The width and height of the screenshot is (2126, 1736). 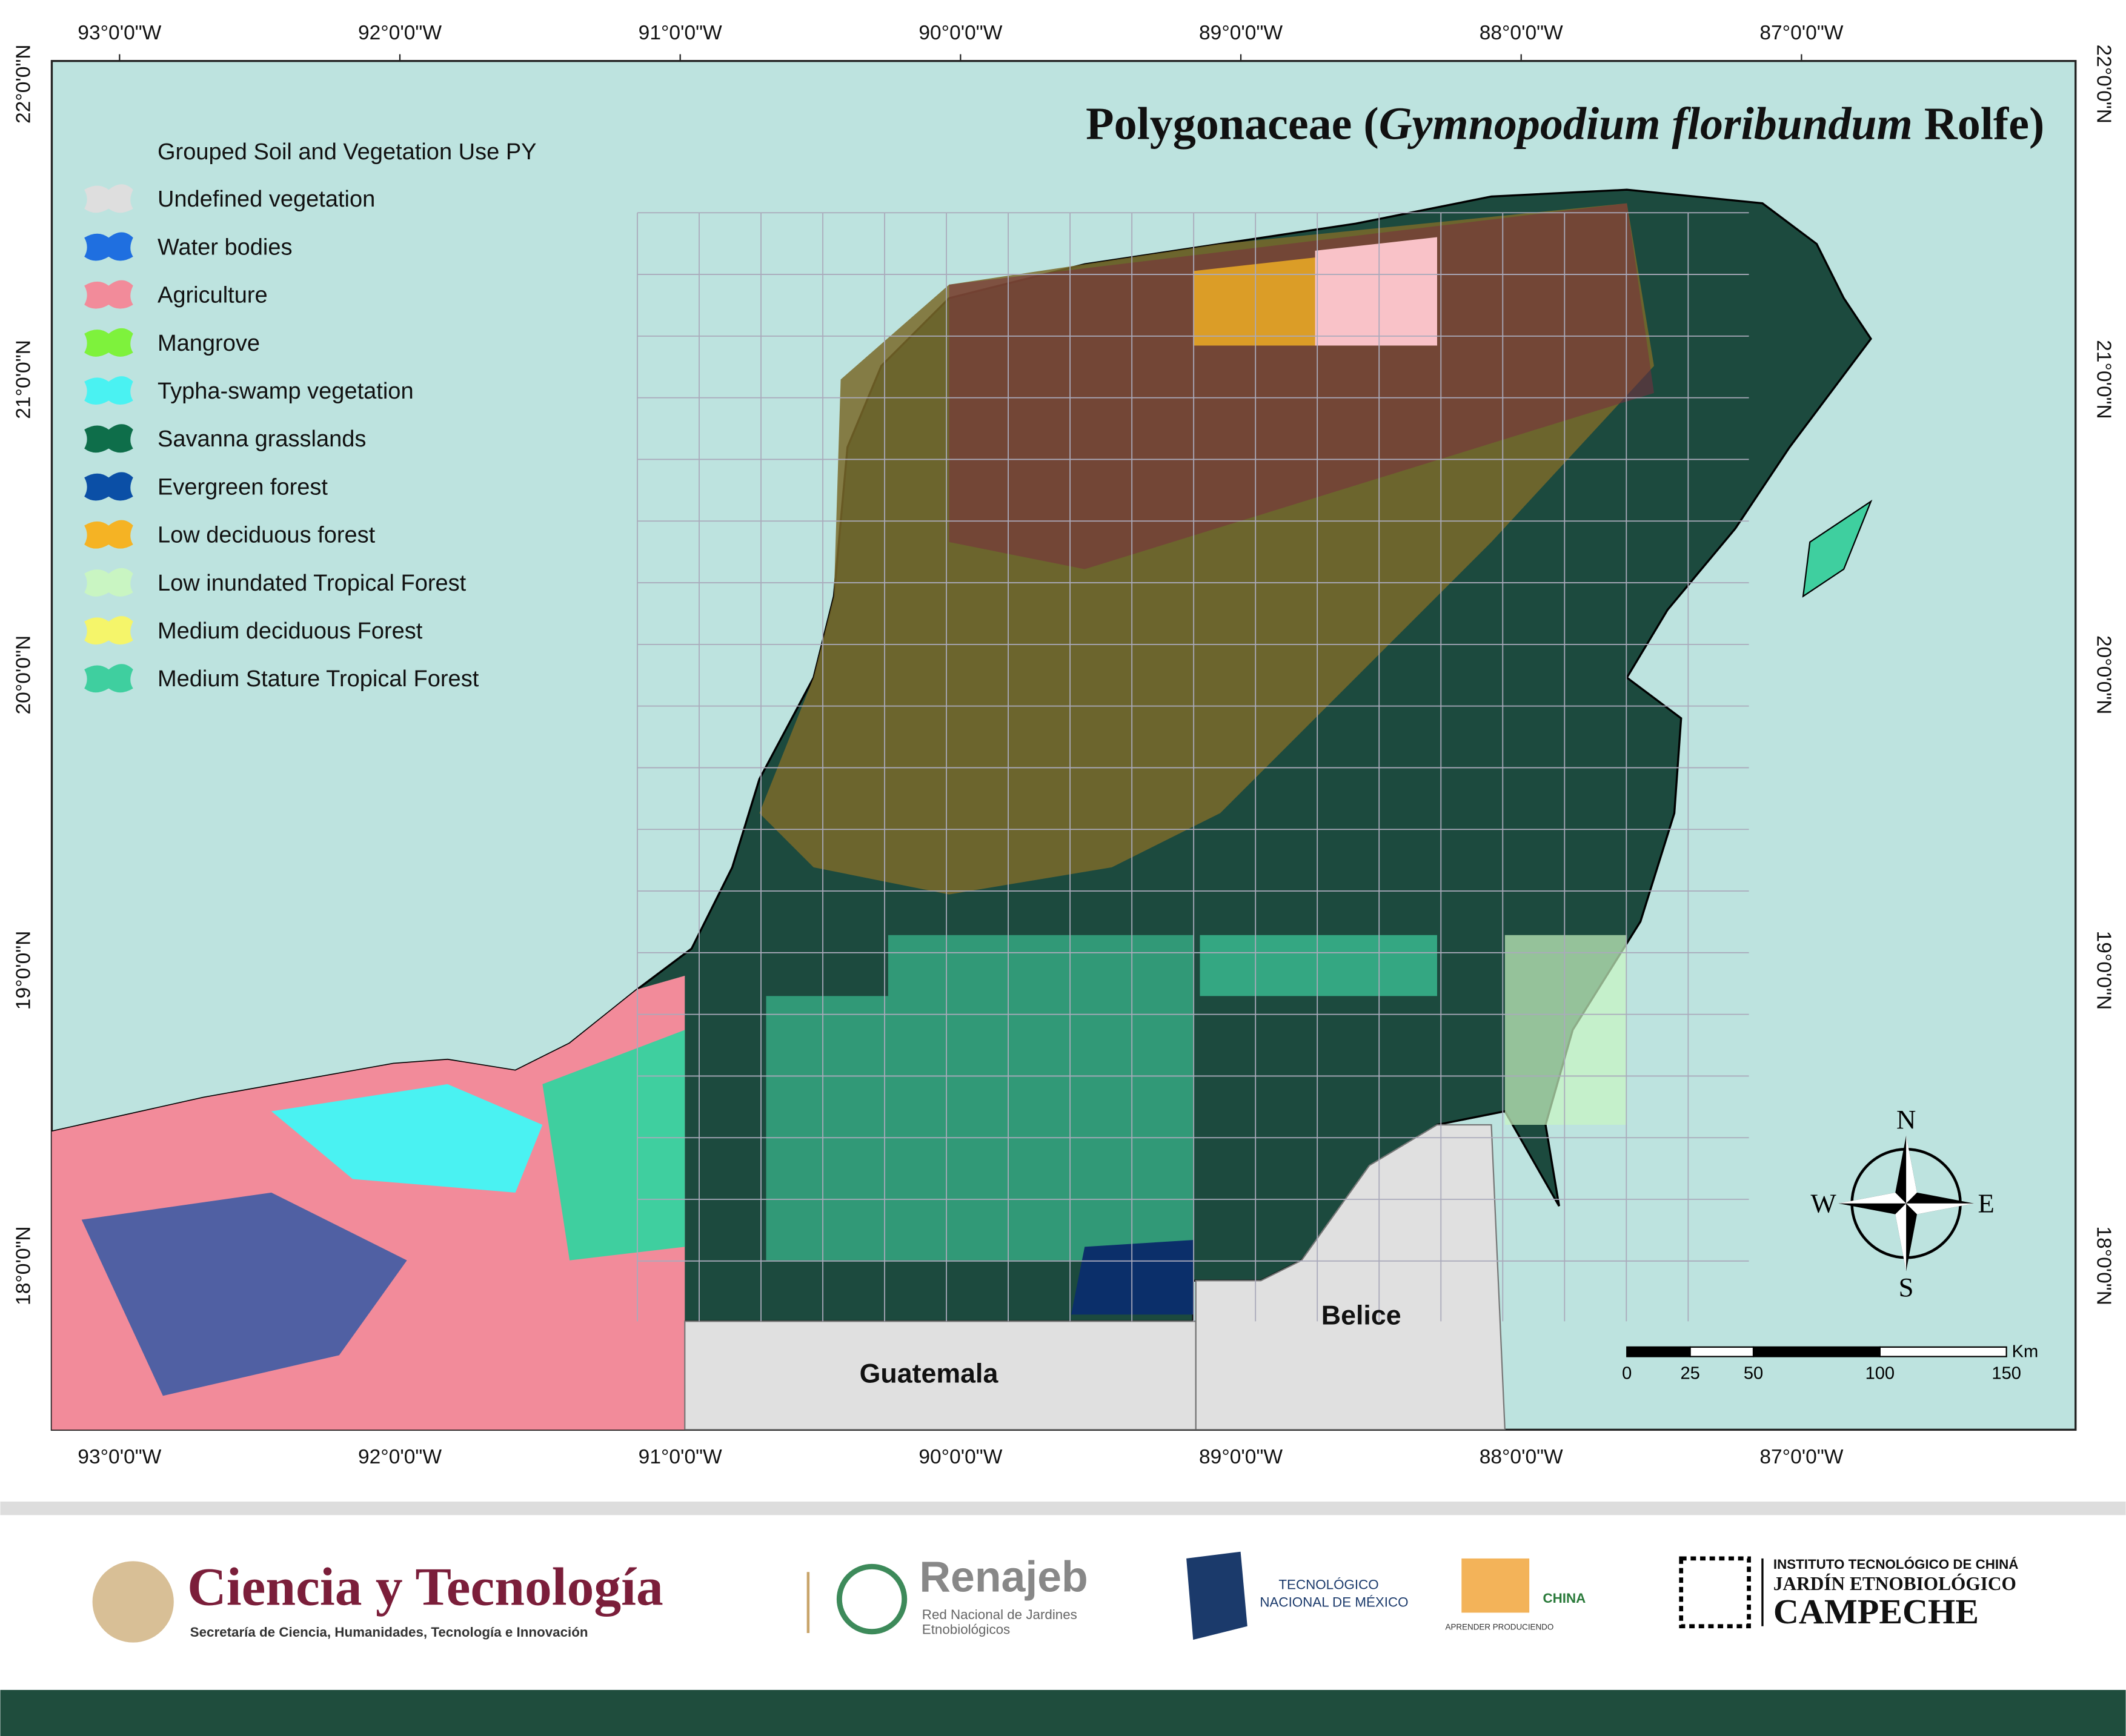 I want to click on title-author: Rolfe), so click(x=1978, y=124).